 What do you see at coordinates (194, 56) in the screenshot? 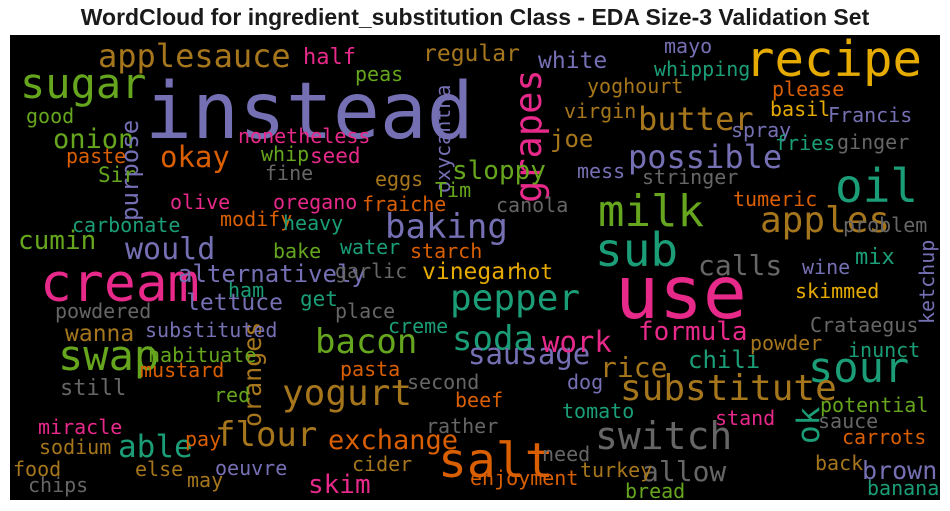
I see `word-applesauce: applesauce` at bounding box center [194, 56].